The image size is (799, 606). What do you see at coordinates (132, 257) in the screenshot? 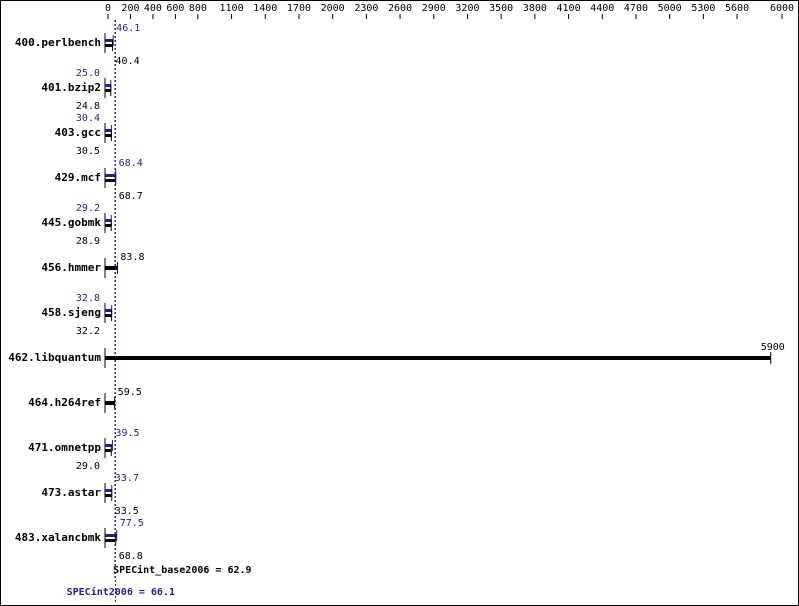
I see `value-label: 83.8` at bounding box center [132, 257].